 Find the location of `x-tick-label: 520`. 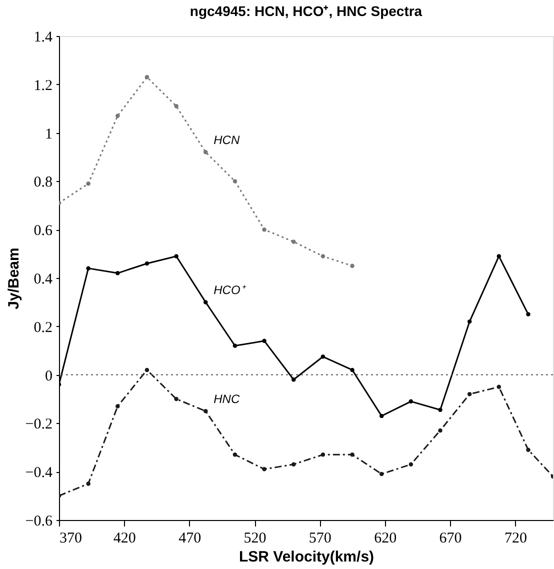

x-tick-label: 520 is located at coordinates (255, 538).